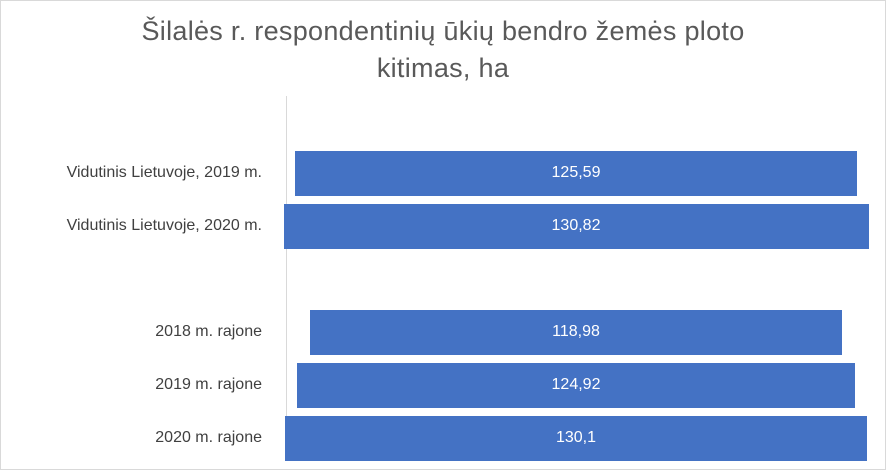 This screenshot has height=470, width=886. I want to click on data-label: 130,1, so click(576, 437).